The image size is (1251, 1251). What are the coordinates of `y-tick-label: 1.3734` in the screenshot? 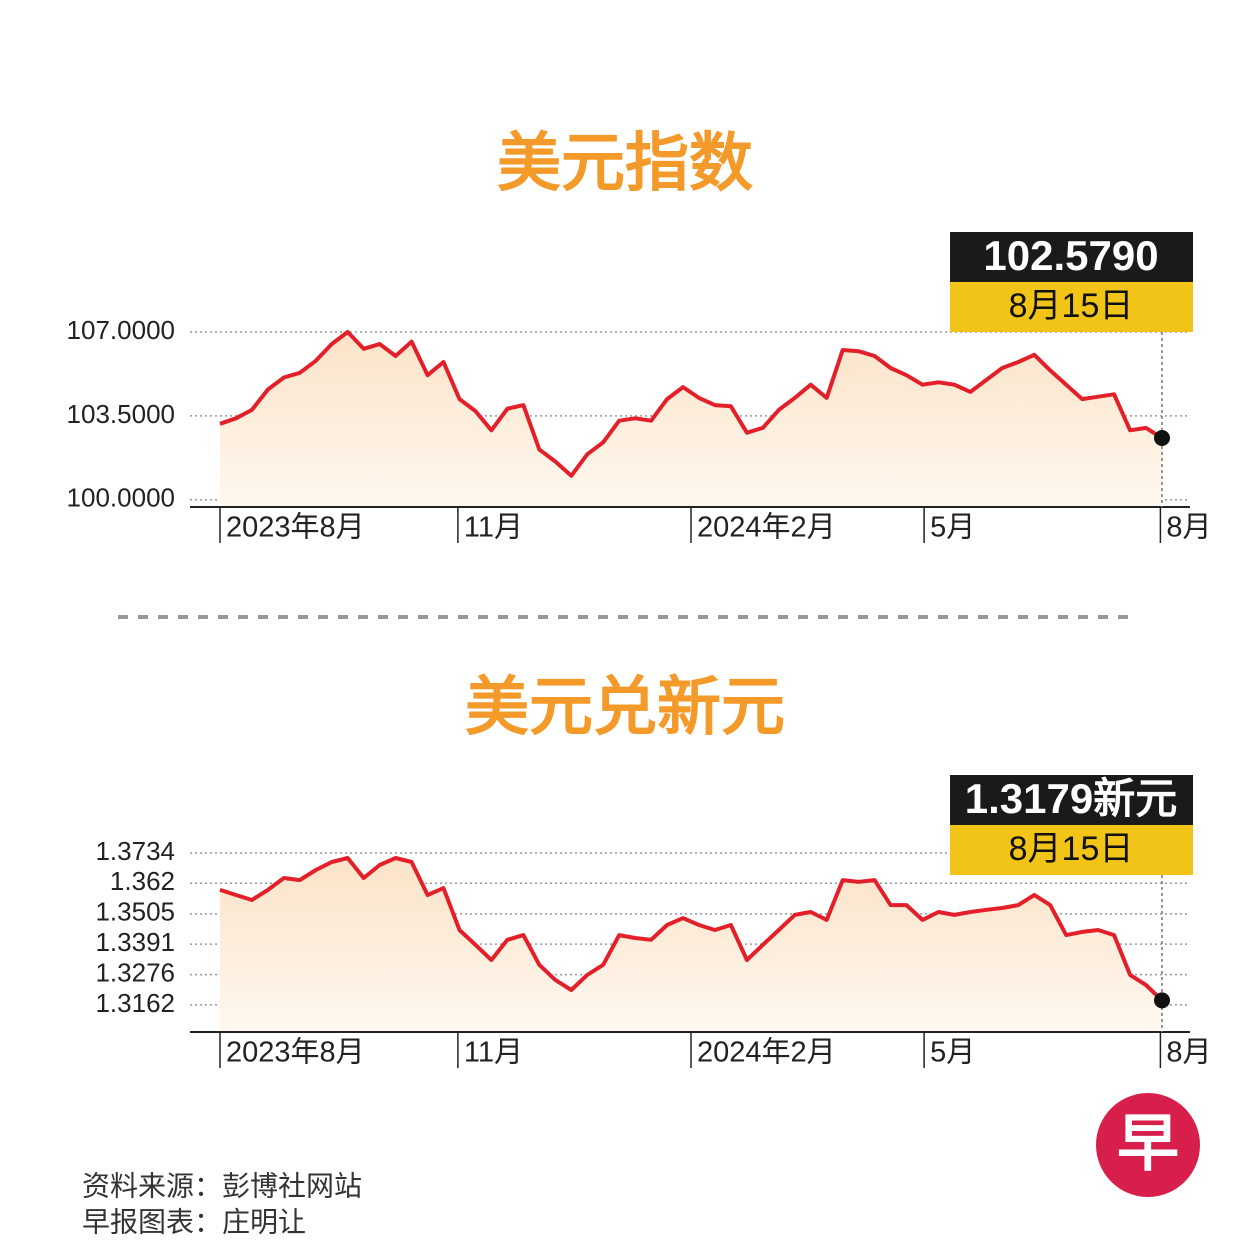 It's located at (135, 851).